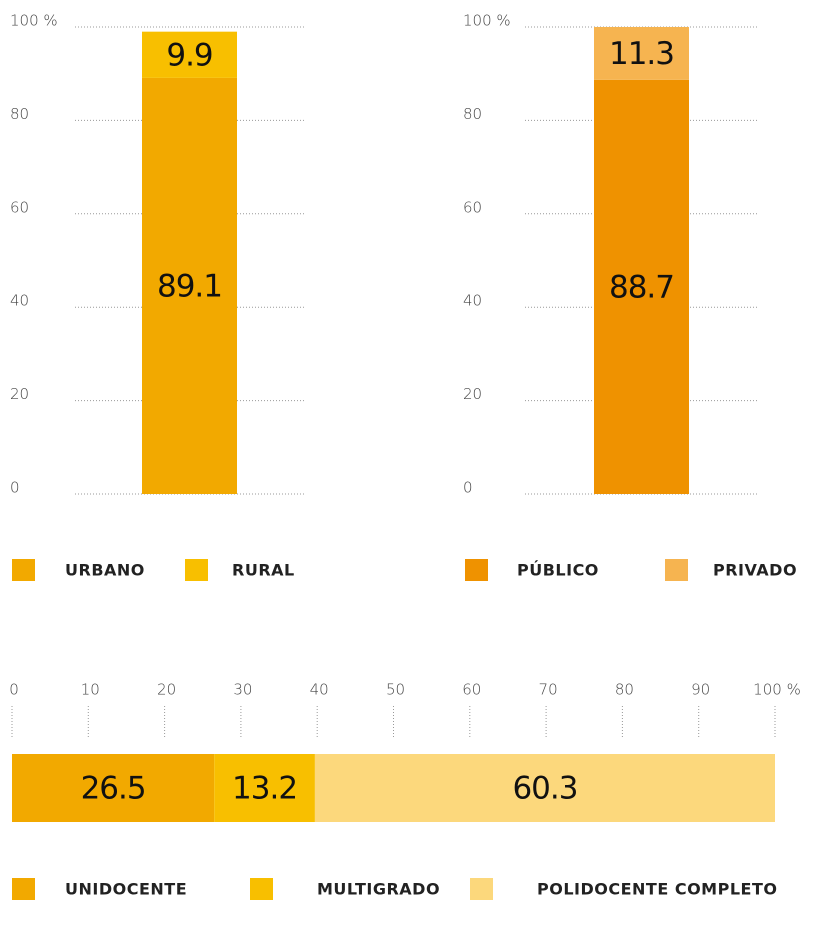 The width and height of the screenshot is (817, 931). I want to click on legend-label: POLIDOCENTE COMPLETO, so click(657, 889).